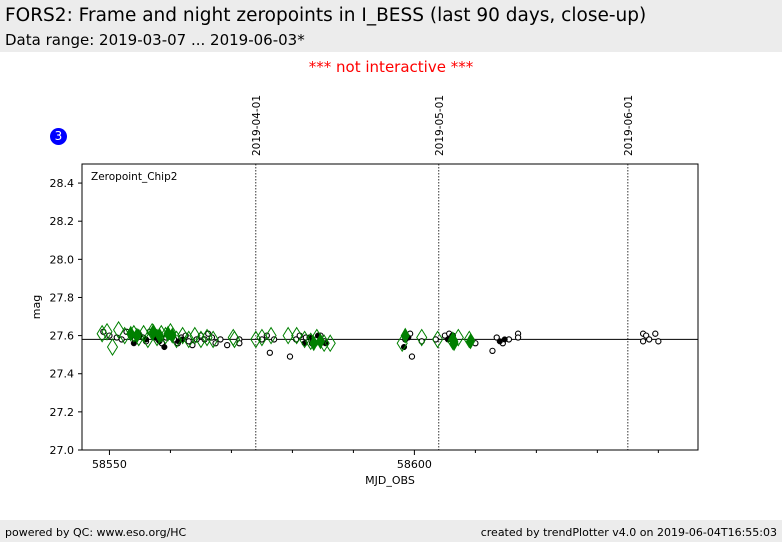 This screenshot has height=542, width=782. What do you see at coordinates (96, 532) in the screenshot?
I see `powered-by-text: powered by QC: www.eso.org/HC` at bounding box center [96, 532].